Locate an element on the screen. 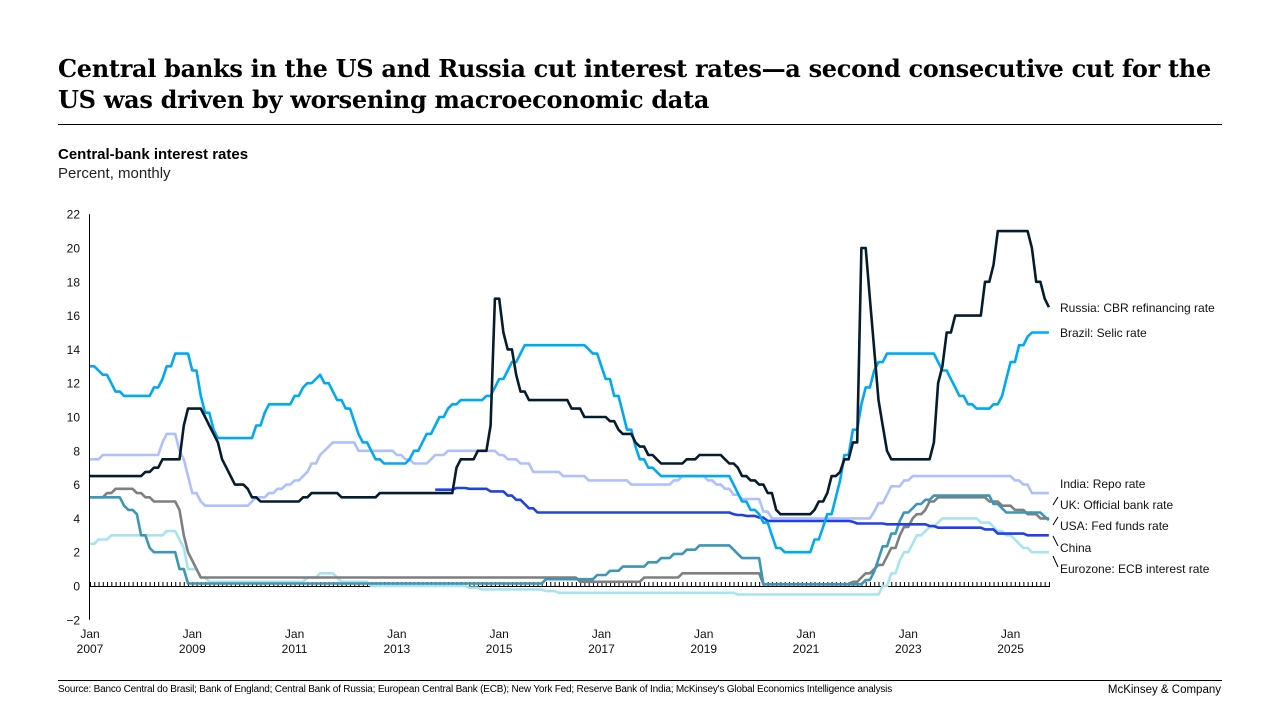 The height and width of the screenshot is (720, 1280). series-line-usa is located at coordinates (570, 540).